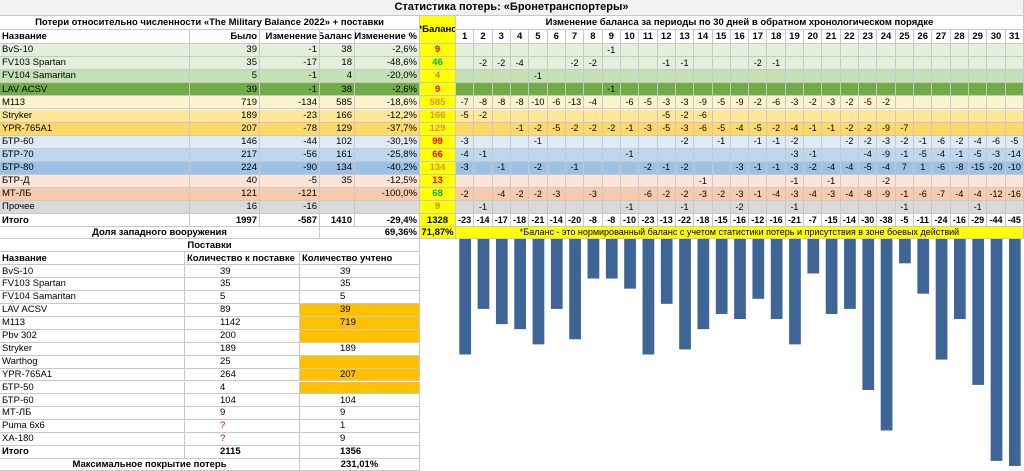  I want to click on row-name: БТР-80, so click(95, 168).